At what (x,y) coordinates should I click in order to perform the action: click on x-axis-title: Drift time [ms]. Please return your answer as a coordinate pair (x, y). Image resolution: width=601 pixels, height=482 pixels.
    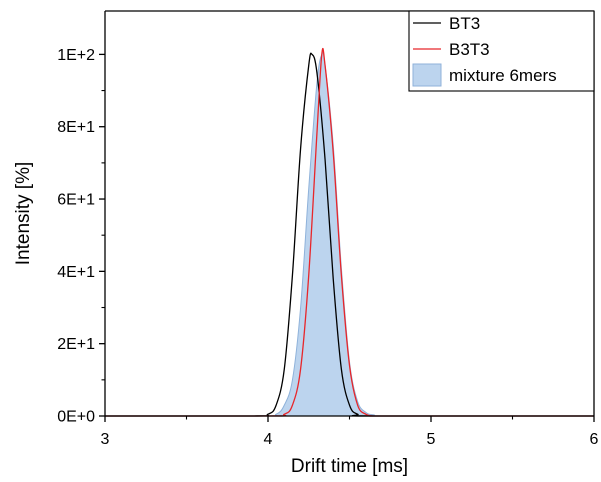
    Looking at the image, I should click on (349, 466).